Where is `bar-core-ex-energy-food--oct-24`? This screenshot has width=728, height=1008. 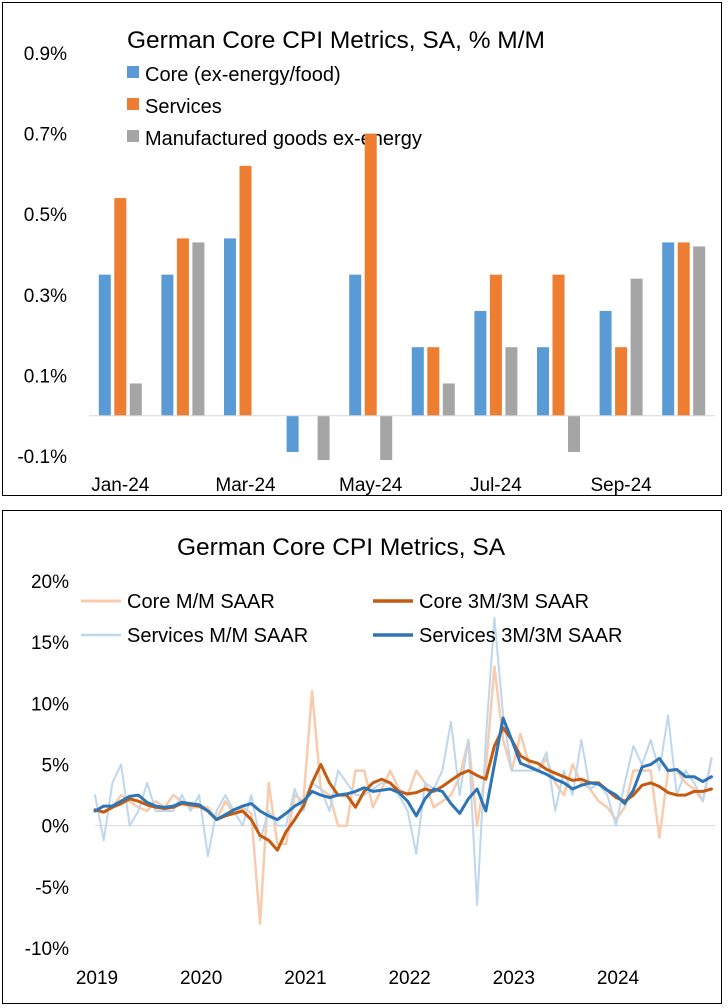
bar-core-ex-energy-food--oct-24 is located at coordinates (668, 329).